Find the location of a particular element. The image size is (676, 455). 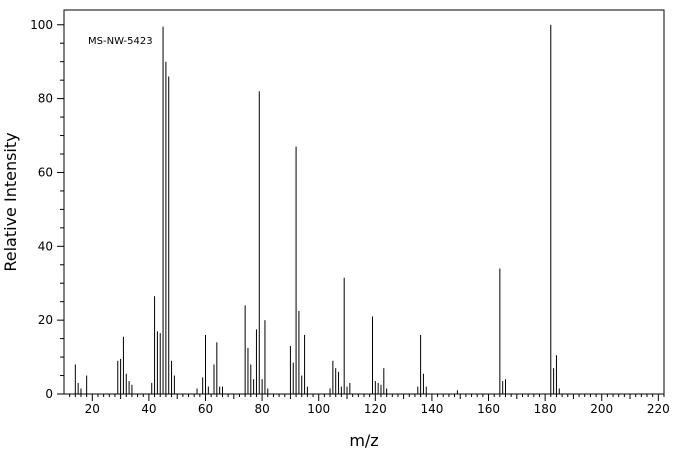

y-tick-label: 100 is located at coordinates (41, 25).